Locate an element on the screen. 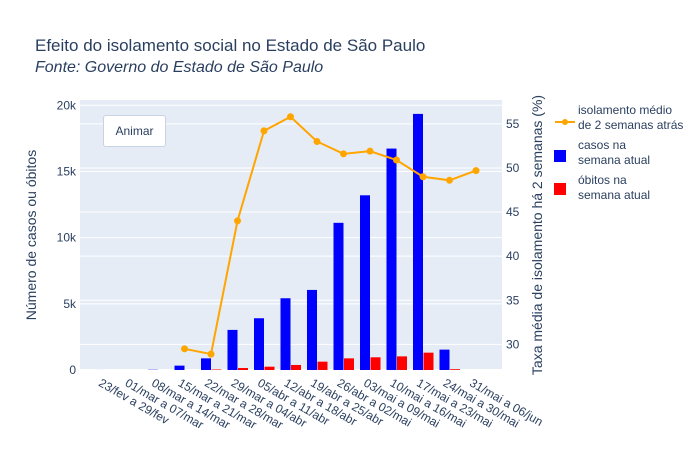 The width and height of the screenshot is (700, 450). y2-tick-label: 55 is located at coordinates (513, 124).